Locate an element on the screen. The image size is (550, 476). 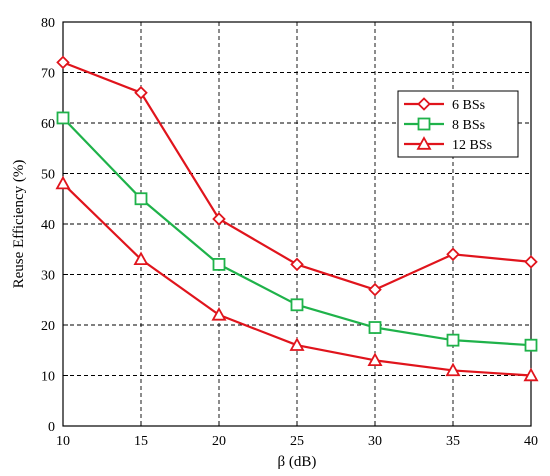
y-tick-label: 70 is located at coordinates (48, 74).